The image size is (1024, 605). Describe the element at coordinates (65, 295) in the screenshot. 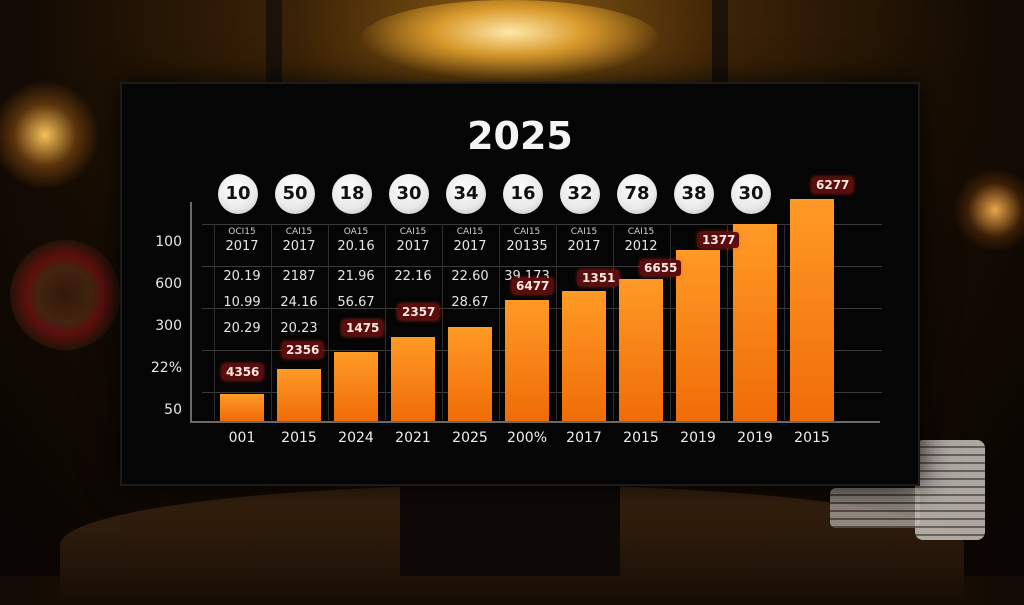

I see `roulette-wheel` at that location.